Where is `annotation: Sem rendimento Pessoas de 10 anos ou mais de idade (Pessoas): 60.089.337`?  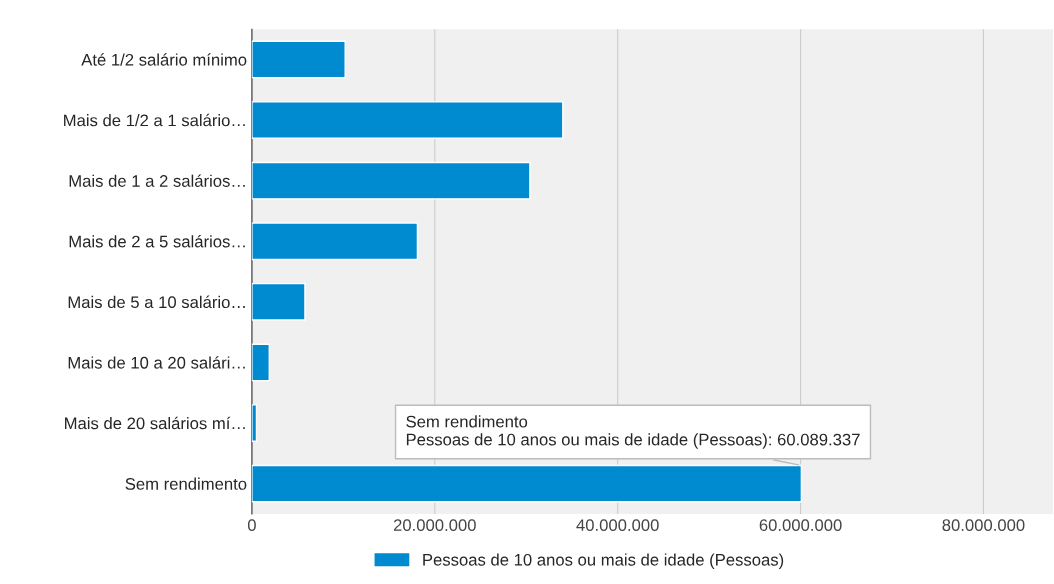
annotation: Sem rendimento Pessoas de 10 anos ou mais de idade (Pessoas): 60.089.337 is located at coordinates (633, 432).